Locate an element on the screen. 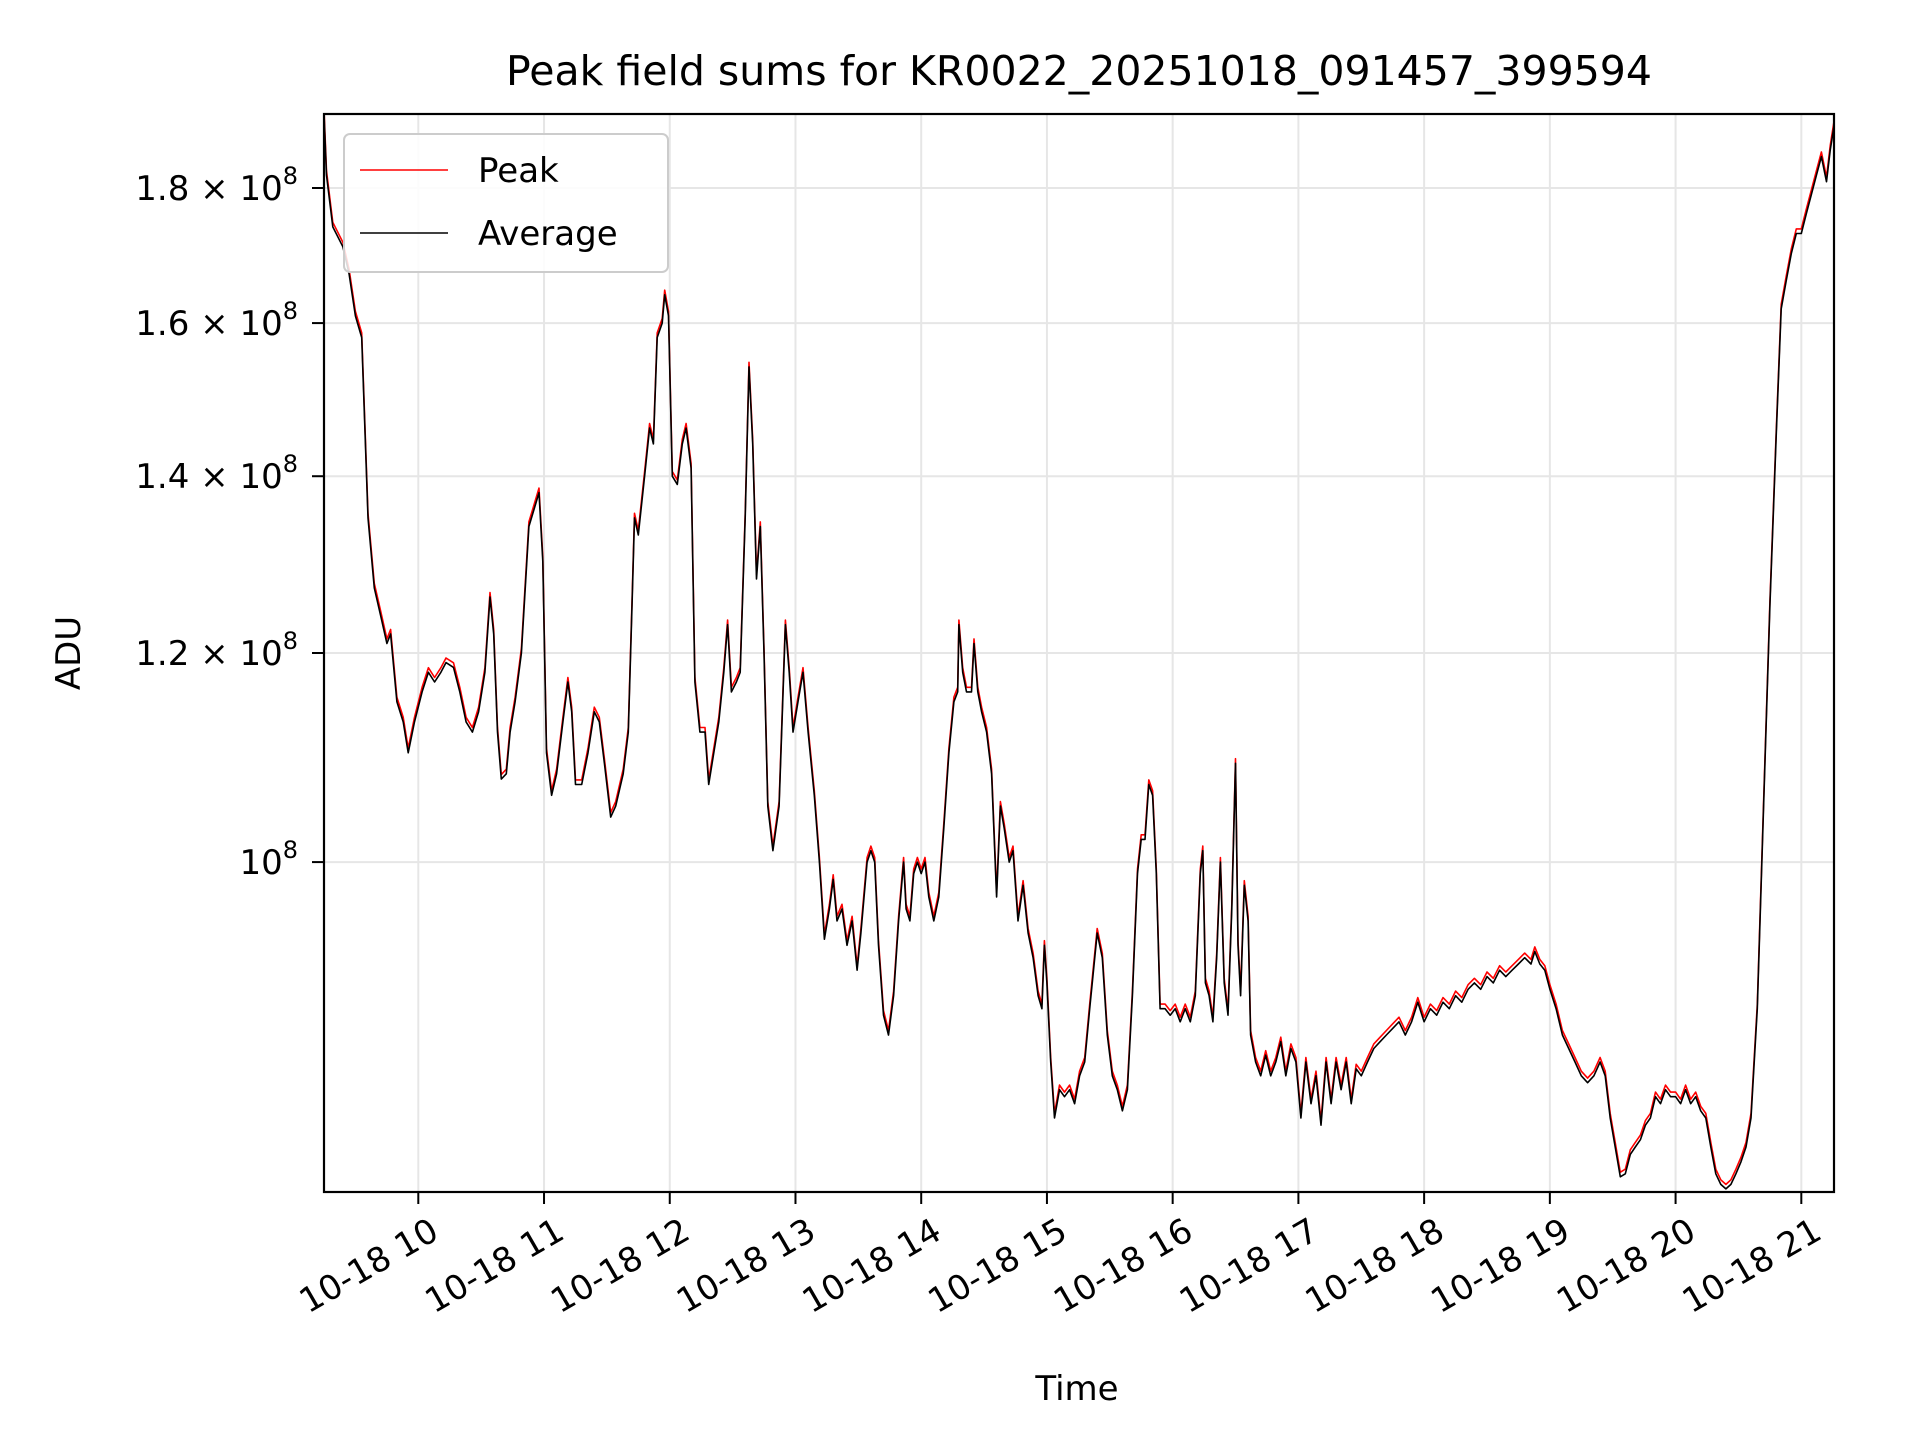  legend-average-label: Average is located at coordinates (548, 234).